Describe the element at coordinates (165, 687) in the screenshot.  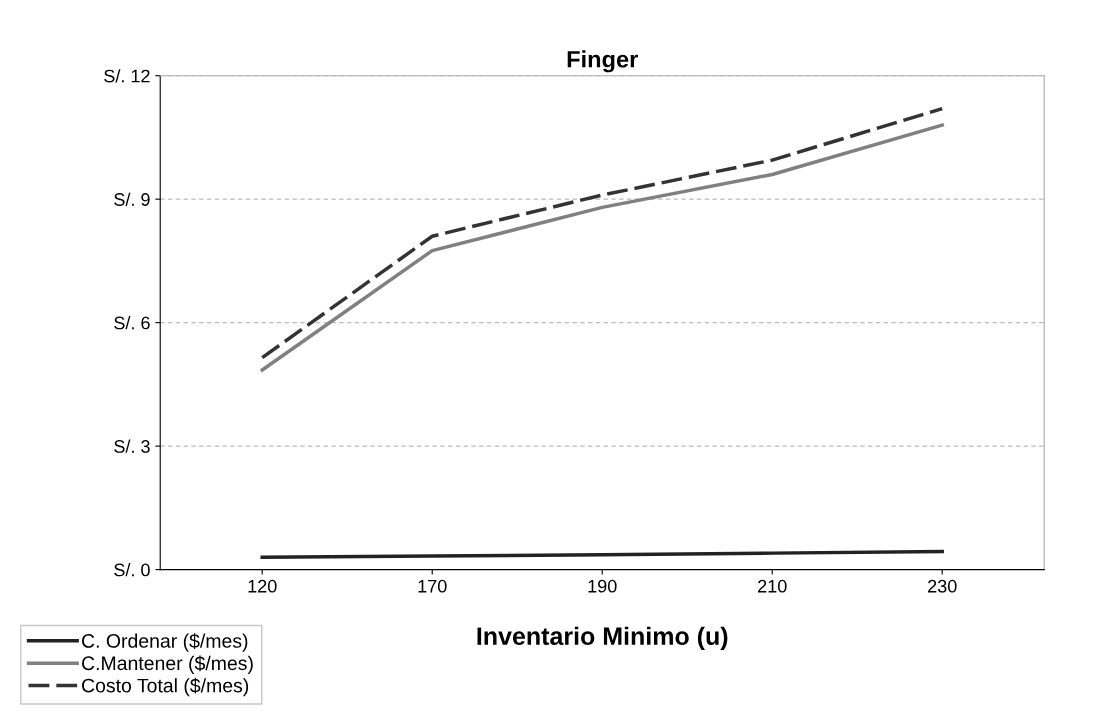
I see `legend-label: Costo Total ($/mes)` at that location.